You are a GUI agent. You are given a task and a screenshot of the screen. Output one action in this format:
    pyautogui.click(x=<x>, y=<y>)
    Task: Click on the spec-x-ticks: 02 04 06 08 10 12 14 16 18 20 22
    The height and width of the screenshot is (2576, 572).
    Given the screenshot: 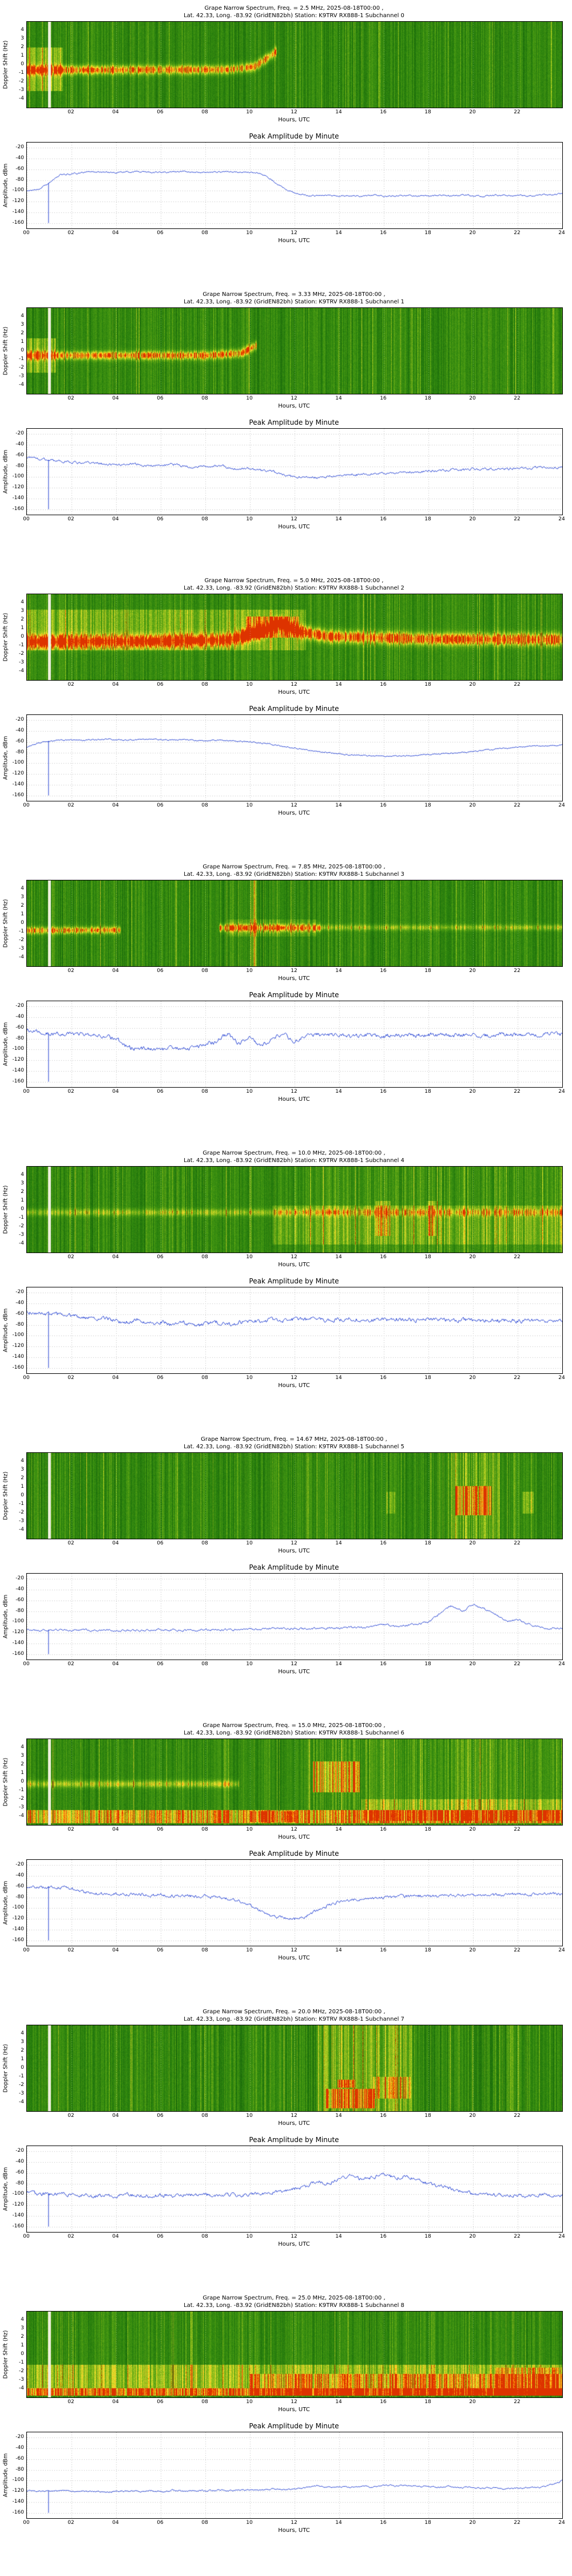 What is the action you would take?
    pyautogui.click(x=286, y=2116)
    